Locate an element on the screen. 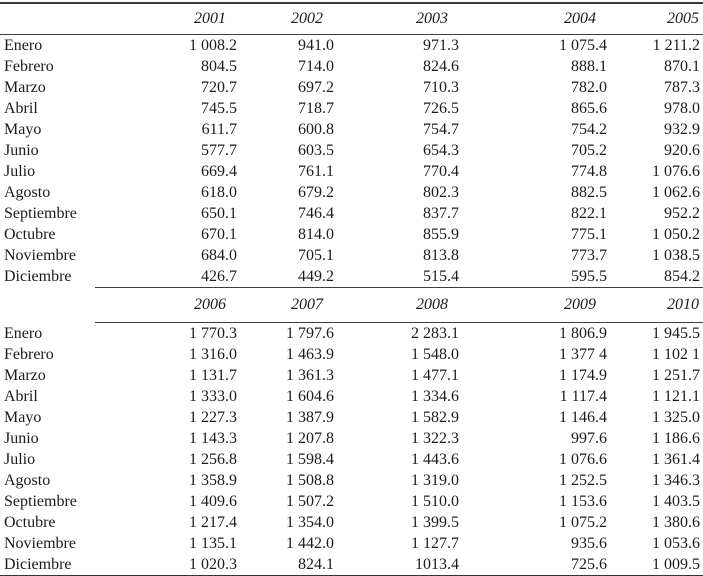 This screenshot has width=703, height=576. month-label: Diciembre is located at coordinates (38, 564).